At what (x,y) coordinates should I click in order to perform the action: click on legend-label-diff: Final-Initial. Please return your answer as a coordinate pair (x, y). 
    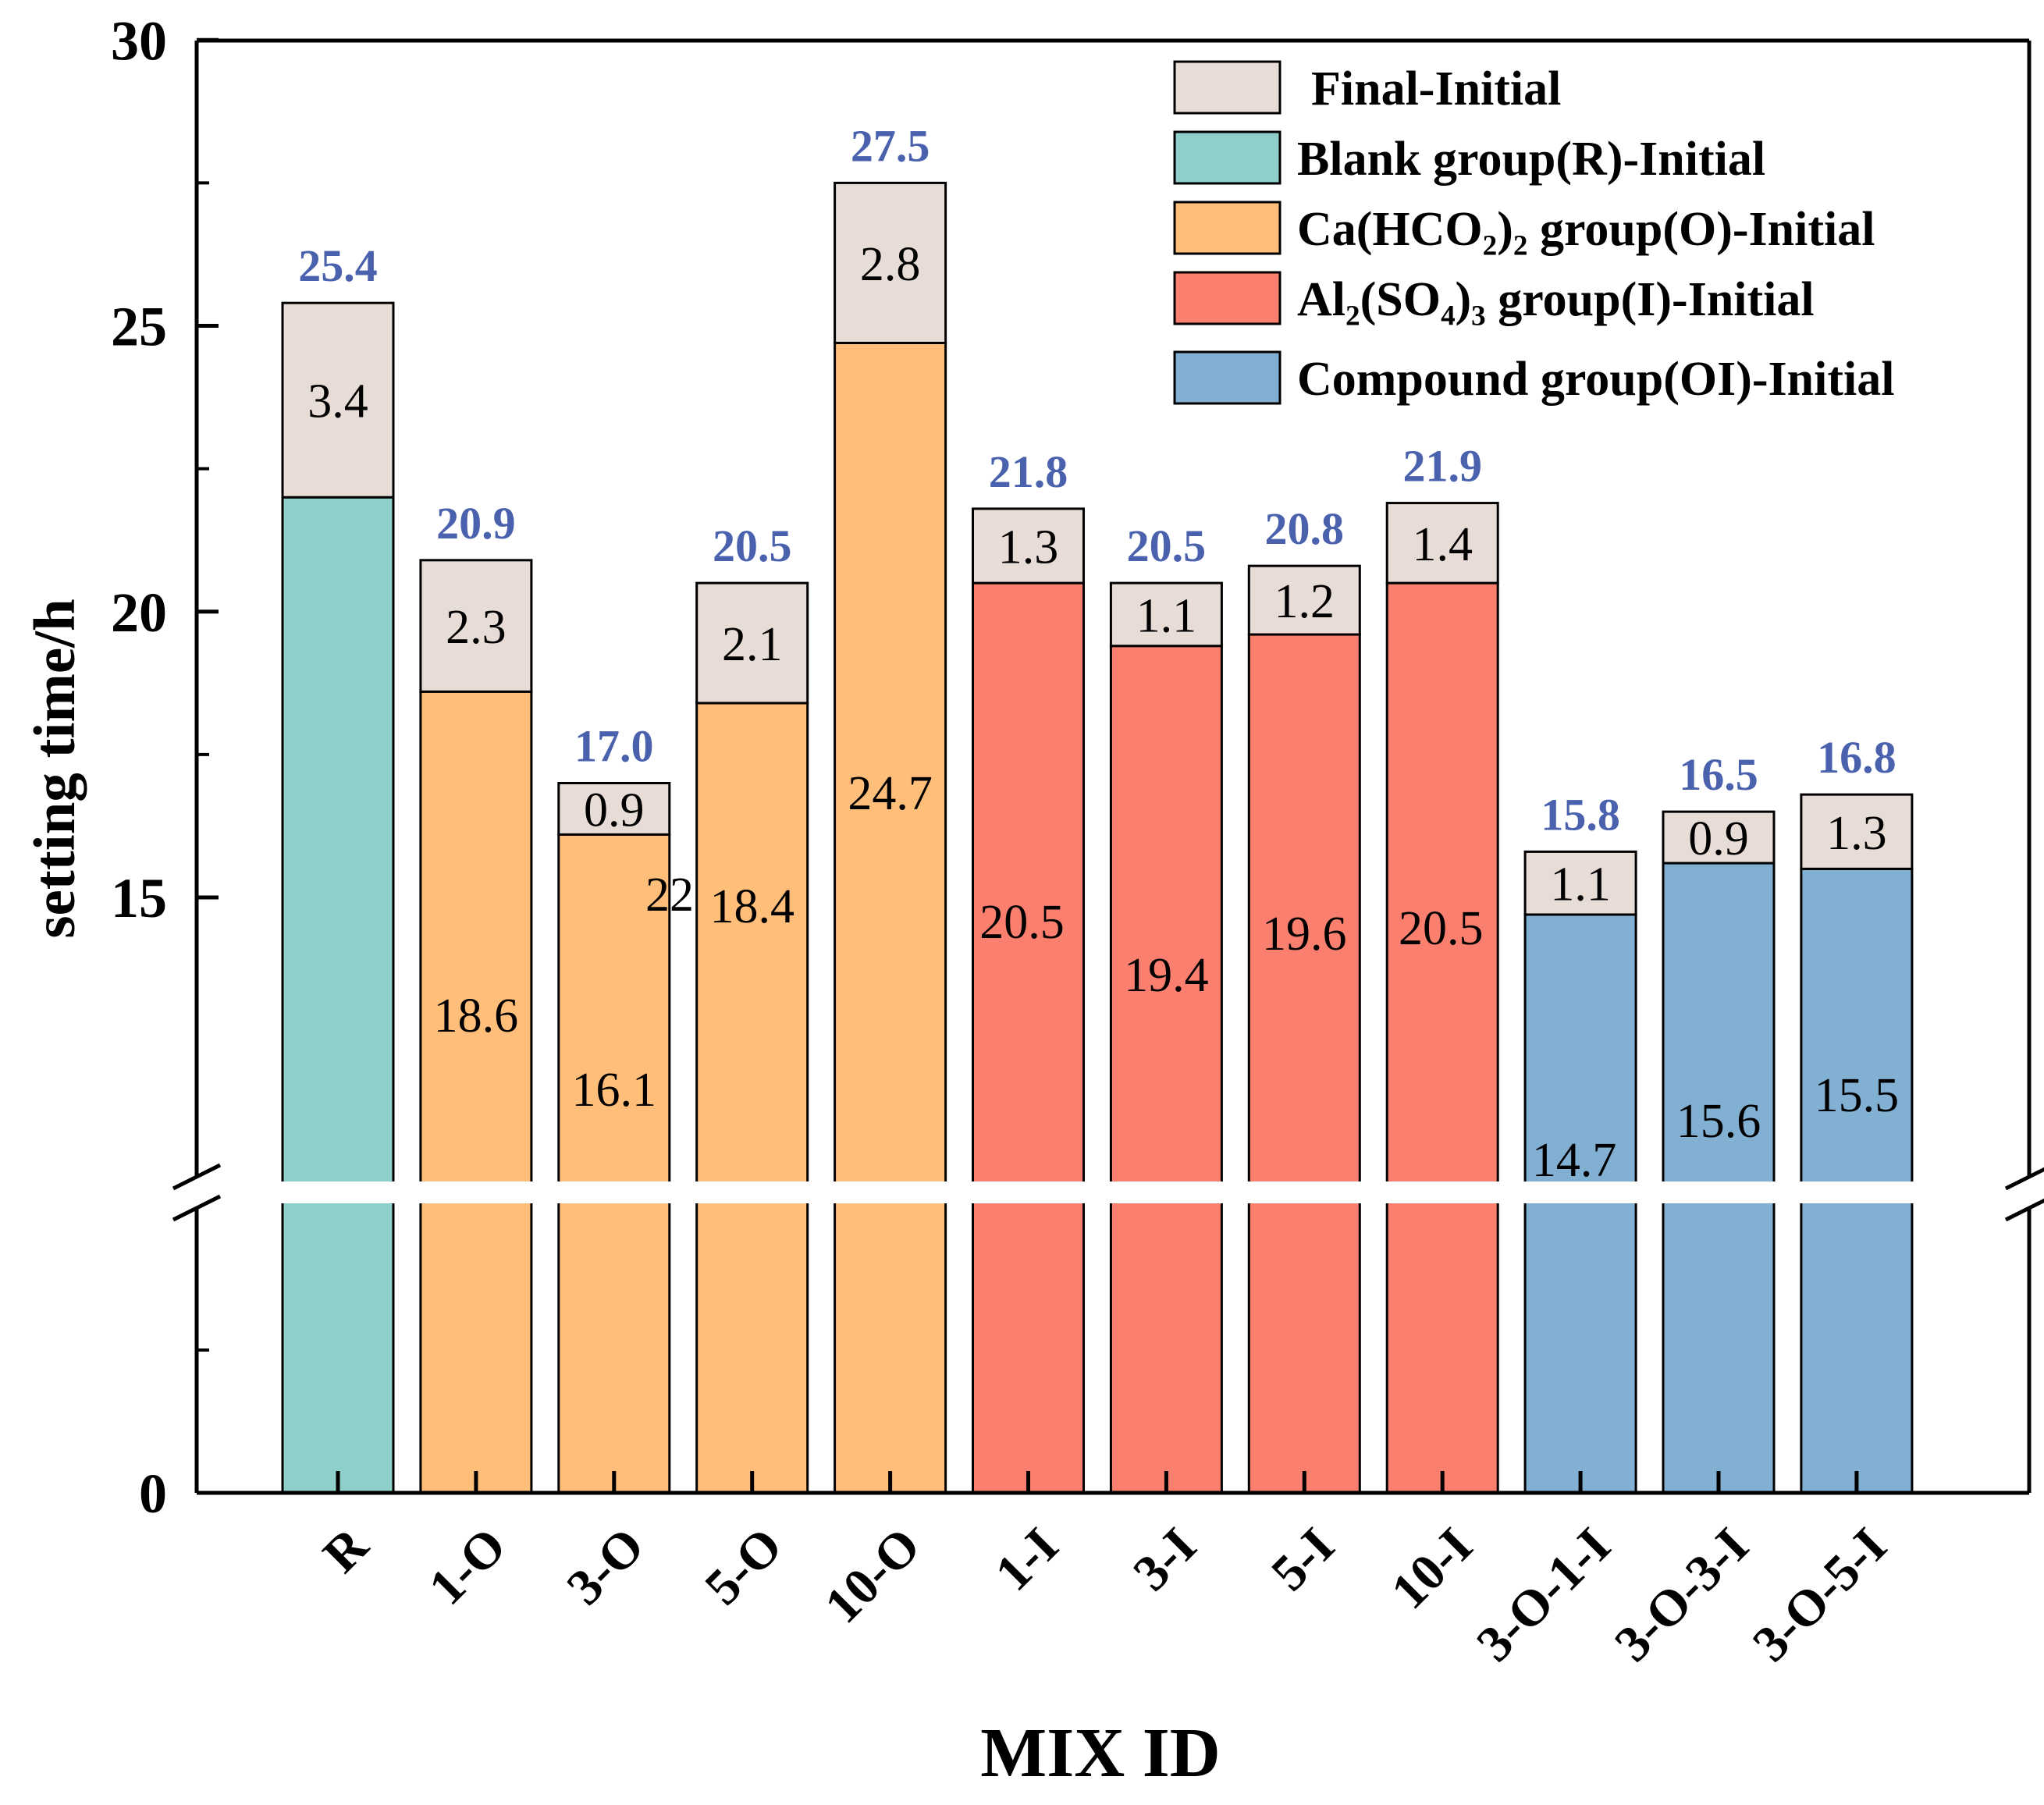
    Looking at the image, I should click on (1436, 88).